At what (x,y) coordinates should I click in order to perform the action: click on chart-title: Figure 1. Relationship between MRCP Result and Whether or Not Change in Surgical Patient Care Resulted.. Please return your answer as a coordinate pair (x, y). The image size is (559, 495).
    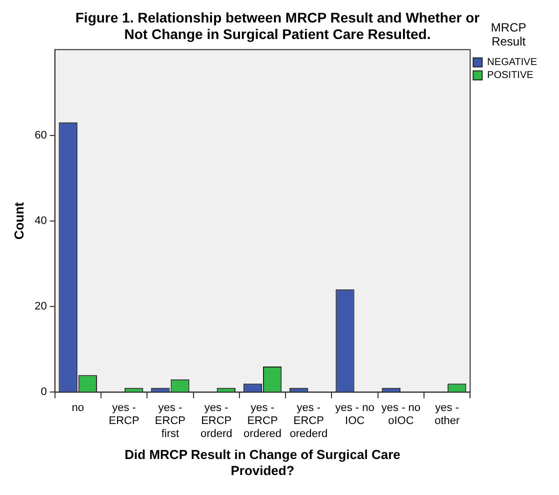
    Looking at the image, I should click on (277, 25).